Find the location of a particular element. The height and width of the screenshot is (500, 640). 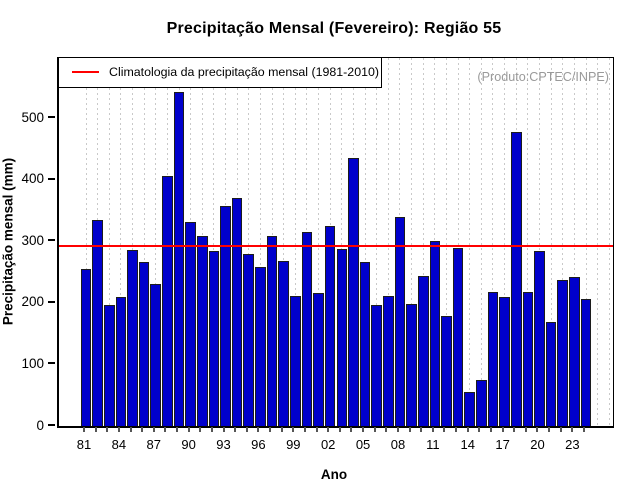

bar-1995 is located at coordinates (249, 340).